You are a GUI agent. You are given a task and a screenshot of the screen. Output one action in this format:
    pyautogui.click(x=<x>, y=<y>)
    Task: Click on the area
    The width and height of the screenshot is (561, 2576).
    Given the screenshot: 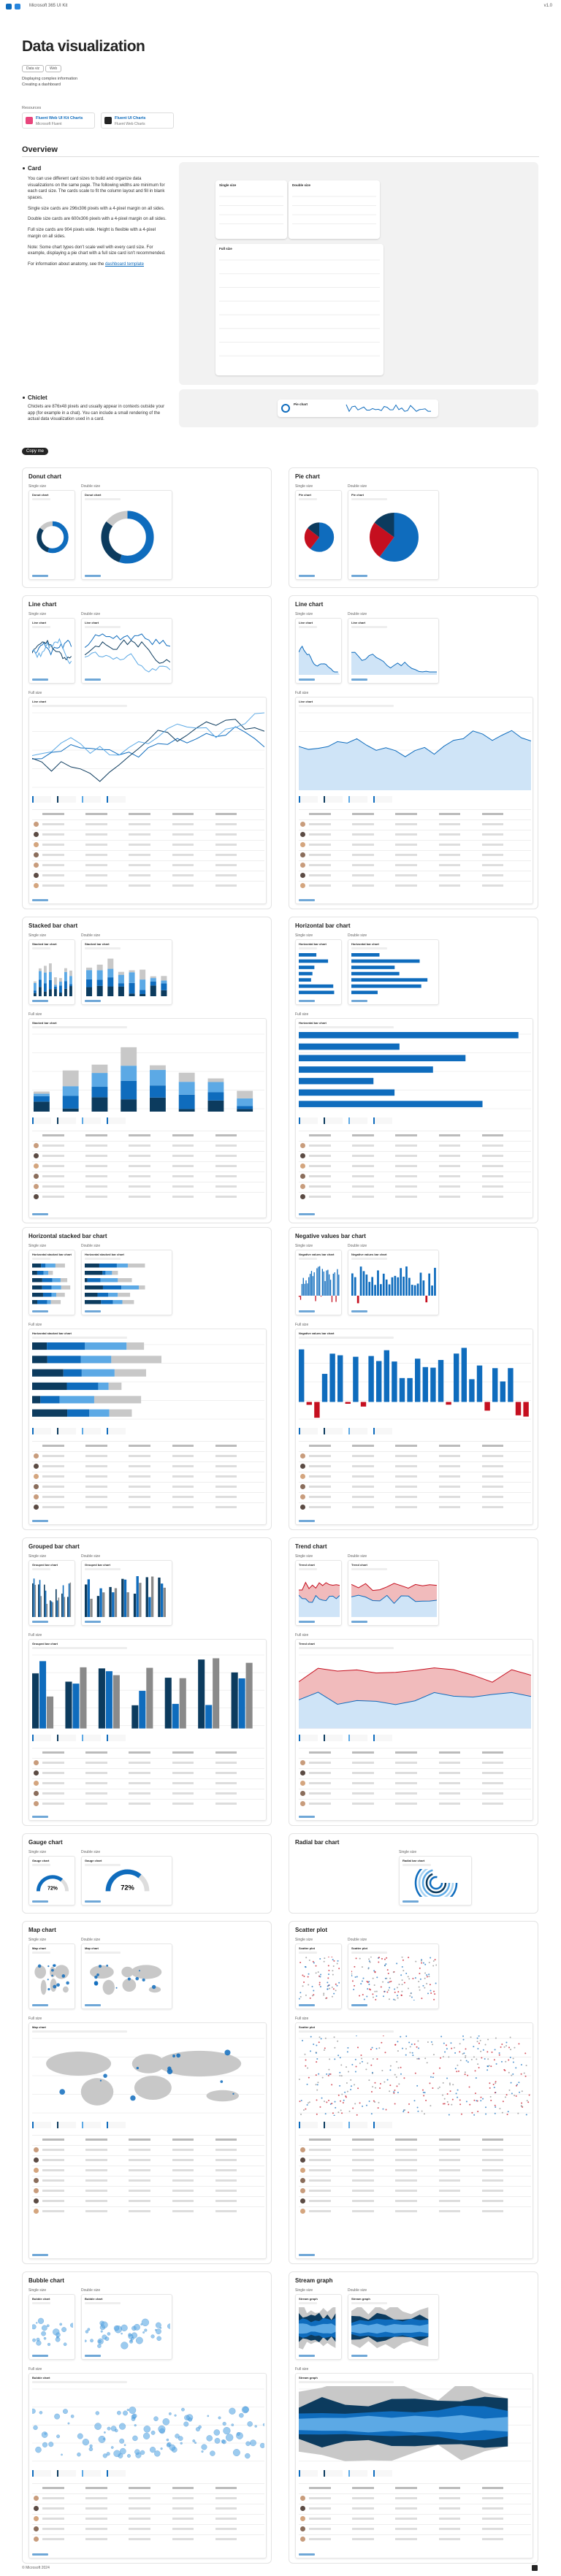 What is the action you would take?
    pyautogui.click(x=394, y=663)
    